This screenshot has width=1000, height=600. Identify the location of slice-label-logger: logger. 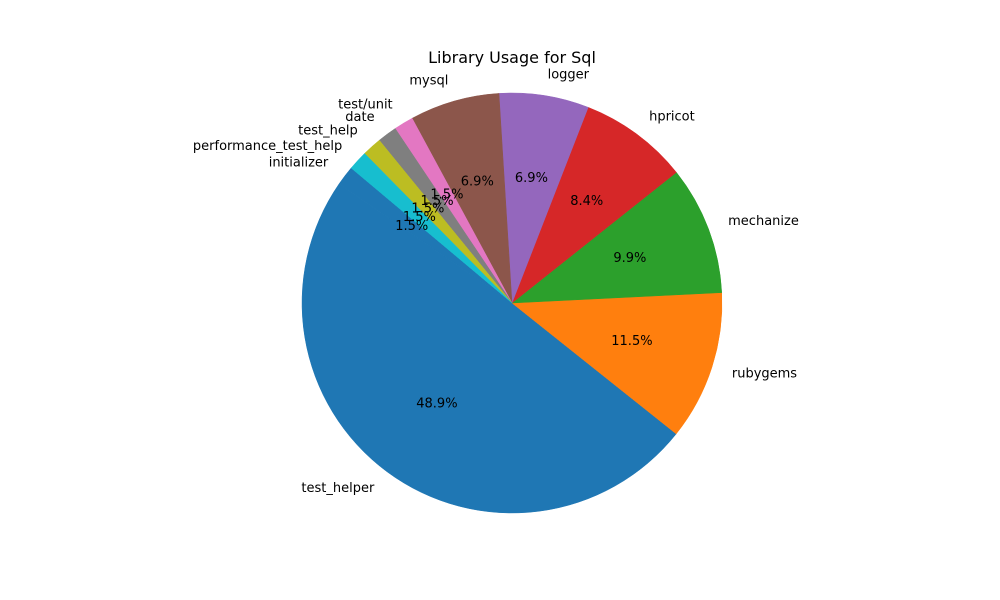
(569, 74).